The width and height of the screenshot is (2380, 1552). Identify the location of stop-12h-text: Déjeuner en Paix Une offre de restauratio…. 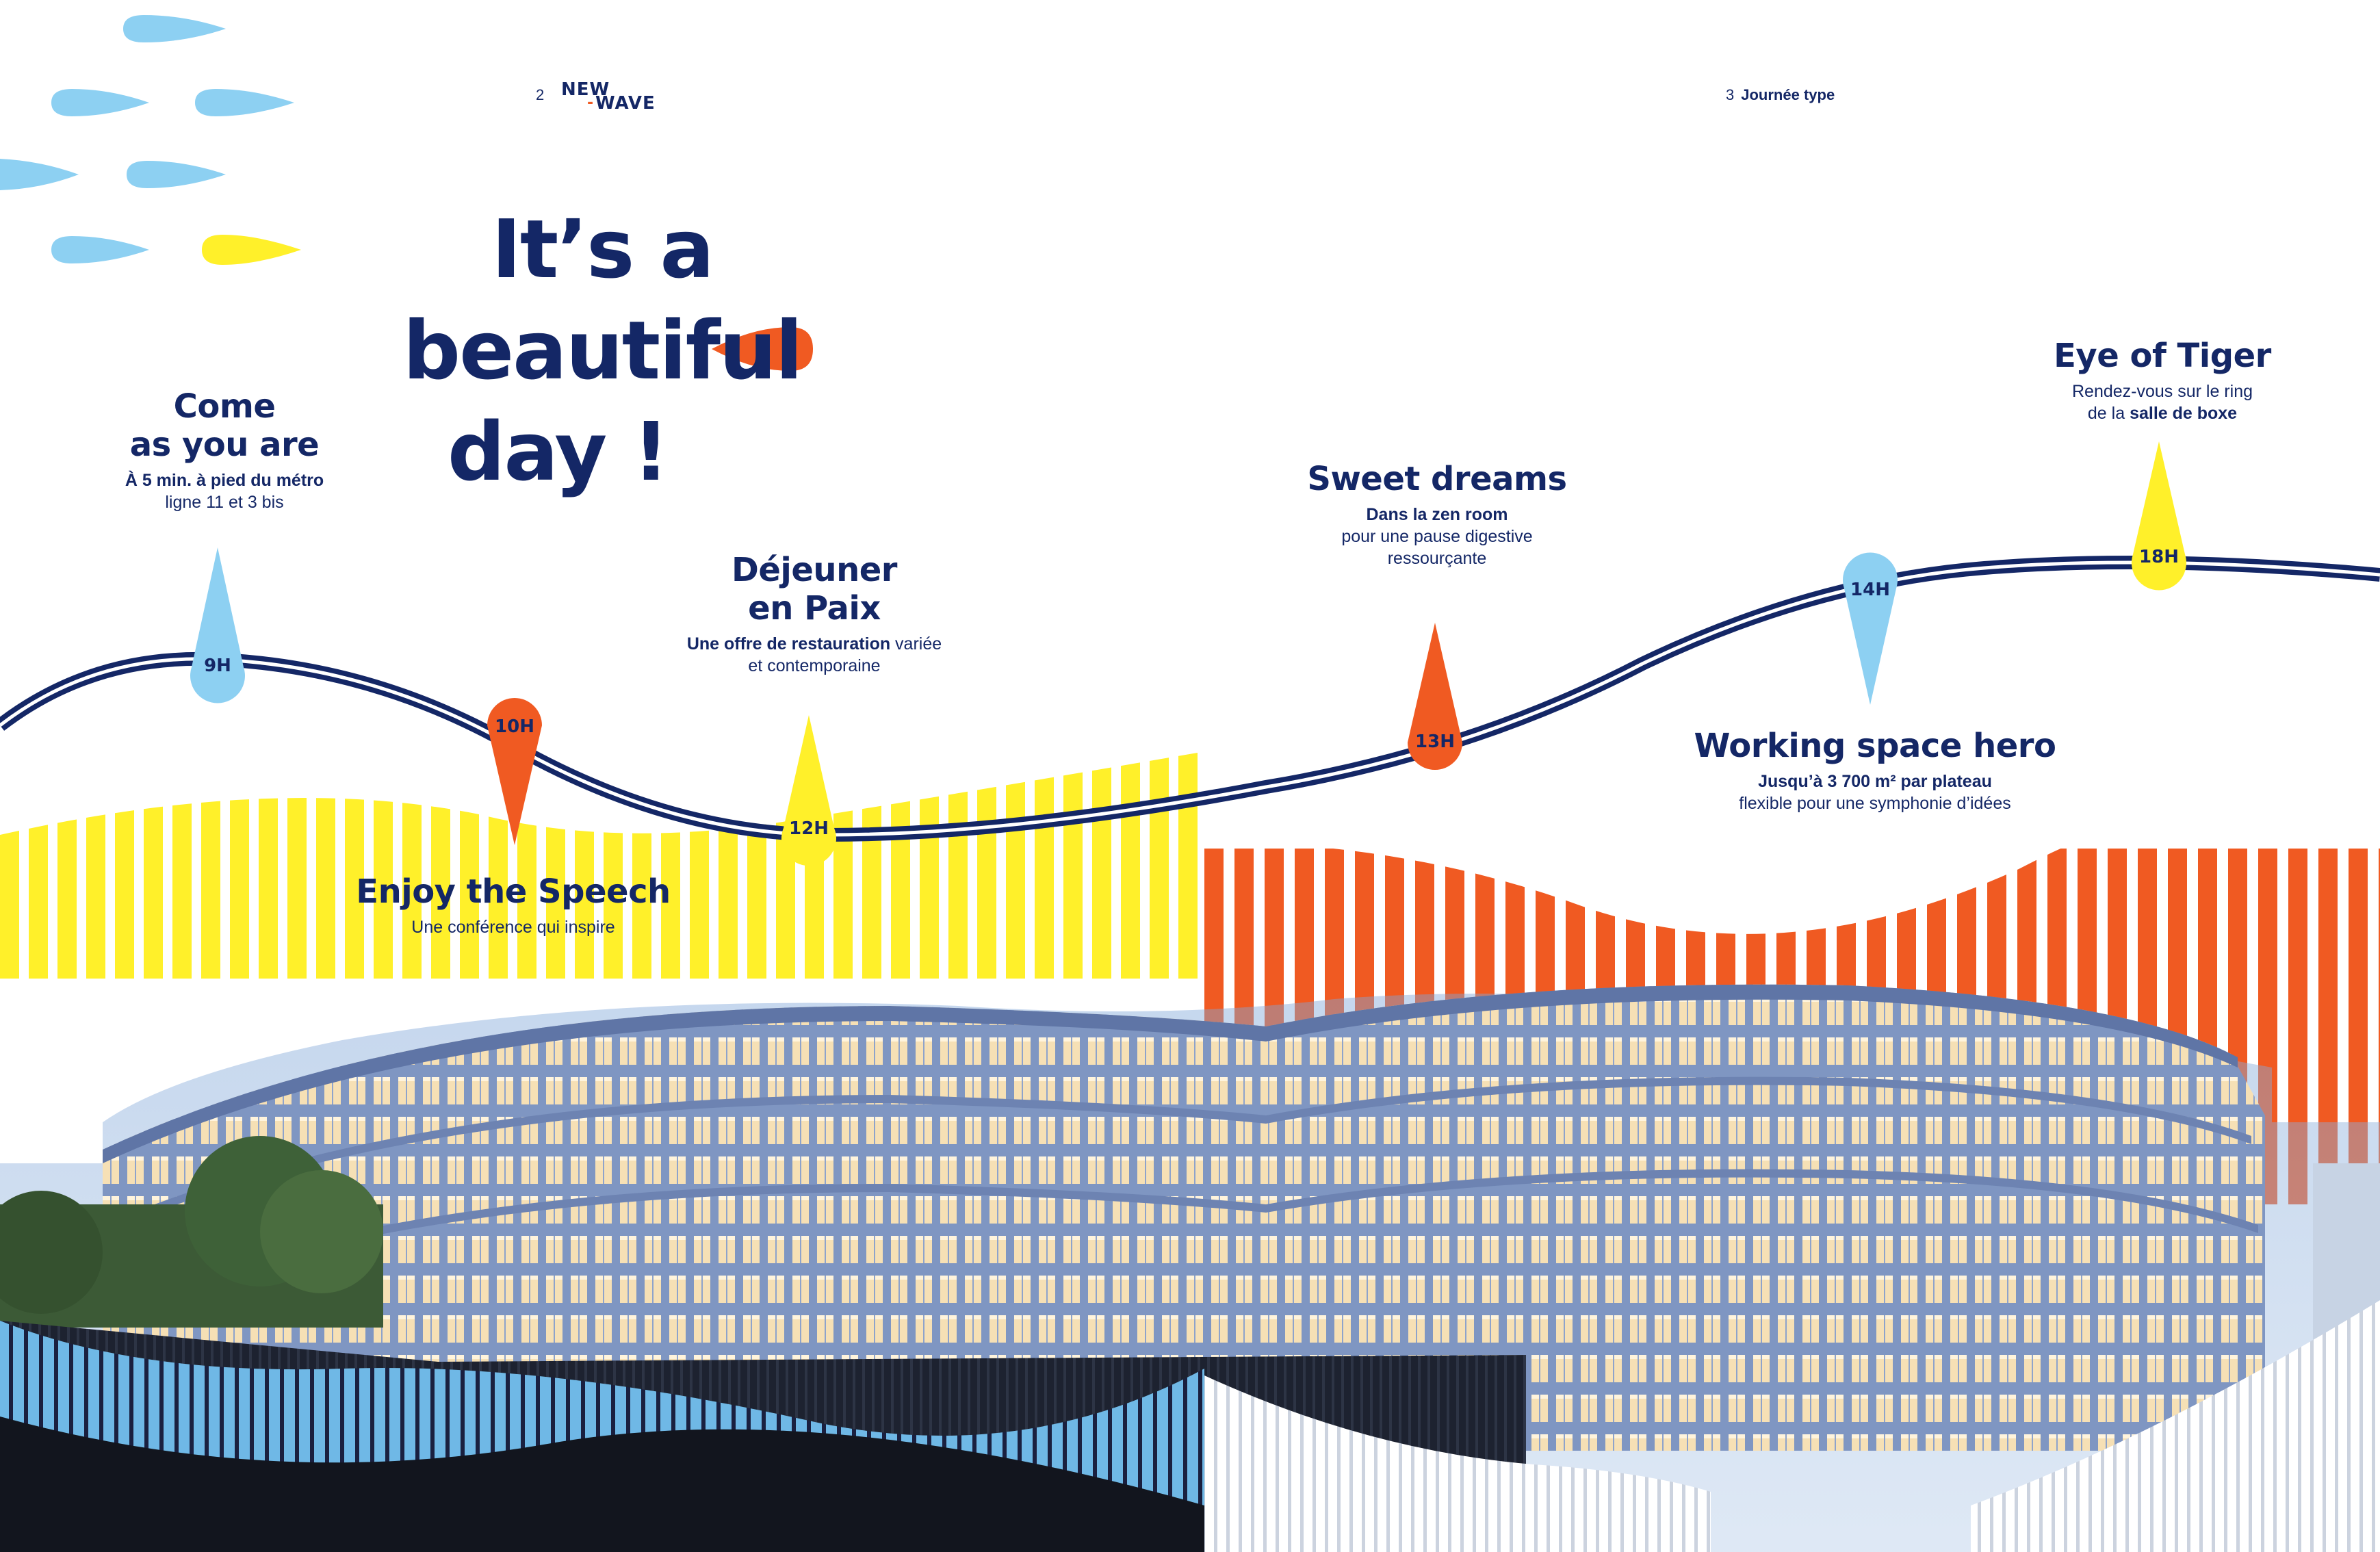
(814, 613).